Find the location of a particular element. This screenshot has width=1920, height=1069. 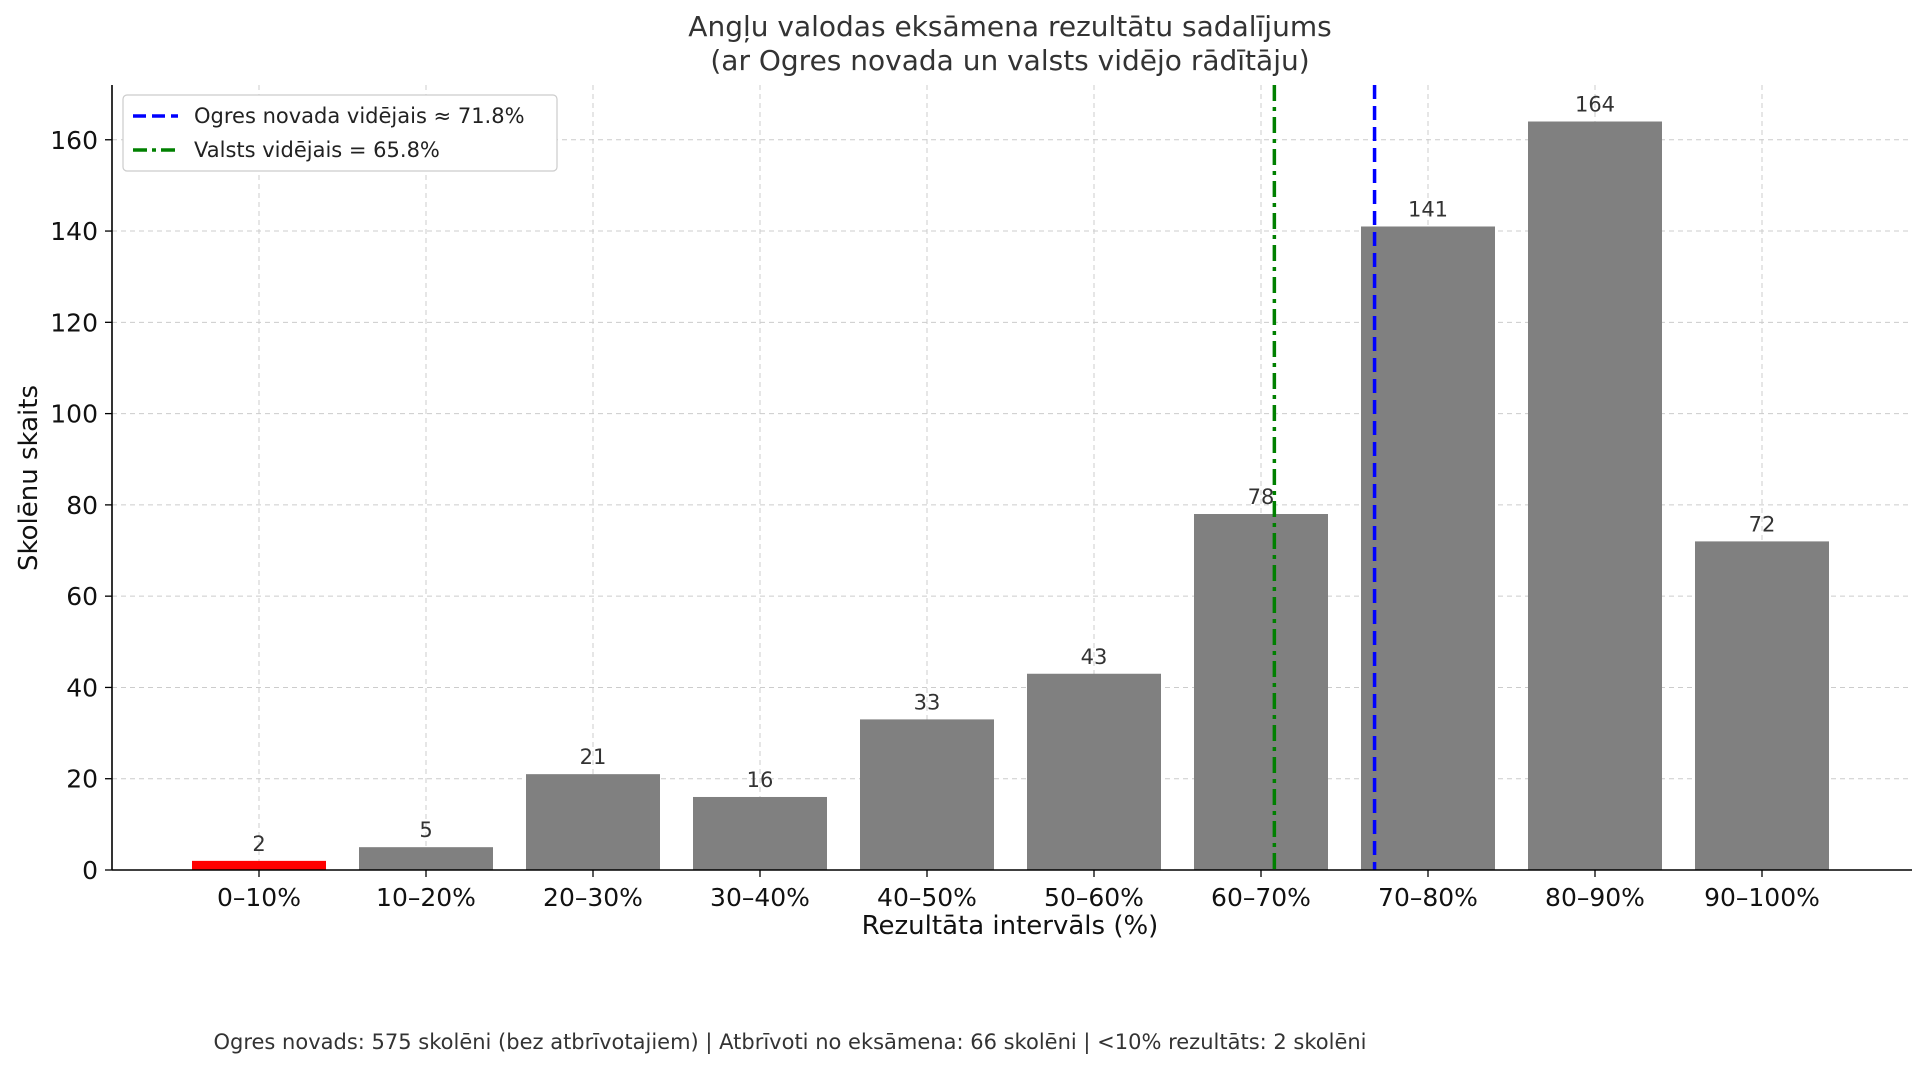

x-tick-label: 70–80% is located at coordinates (1428, 897).